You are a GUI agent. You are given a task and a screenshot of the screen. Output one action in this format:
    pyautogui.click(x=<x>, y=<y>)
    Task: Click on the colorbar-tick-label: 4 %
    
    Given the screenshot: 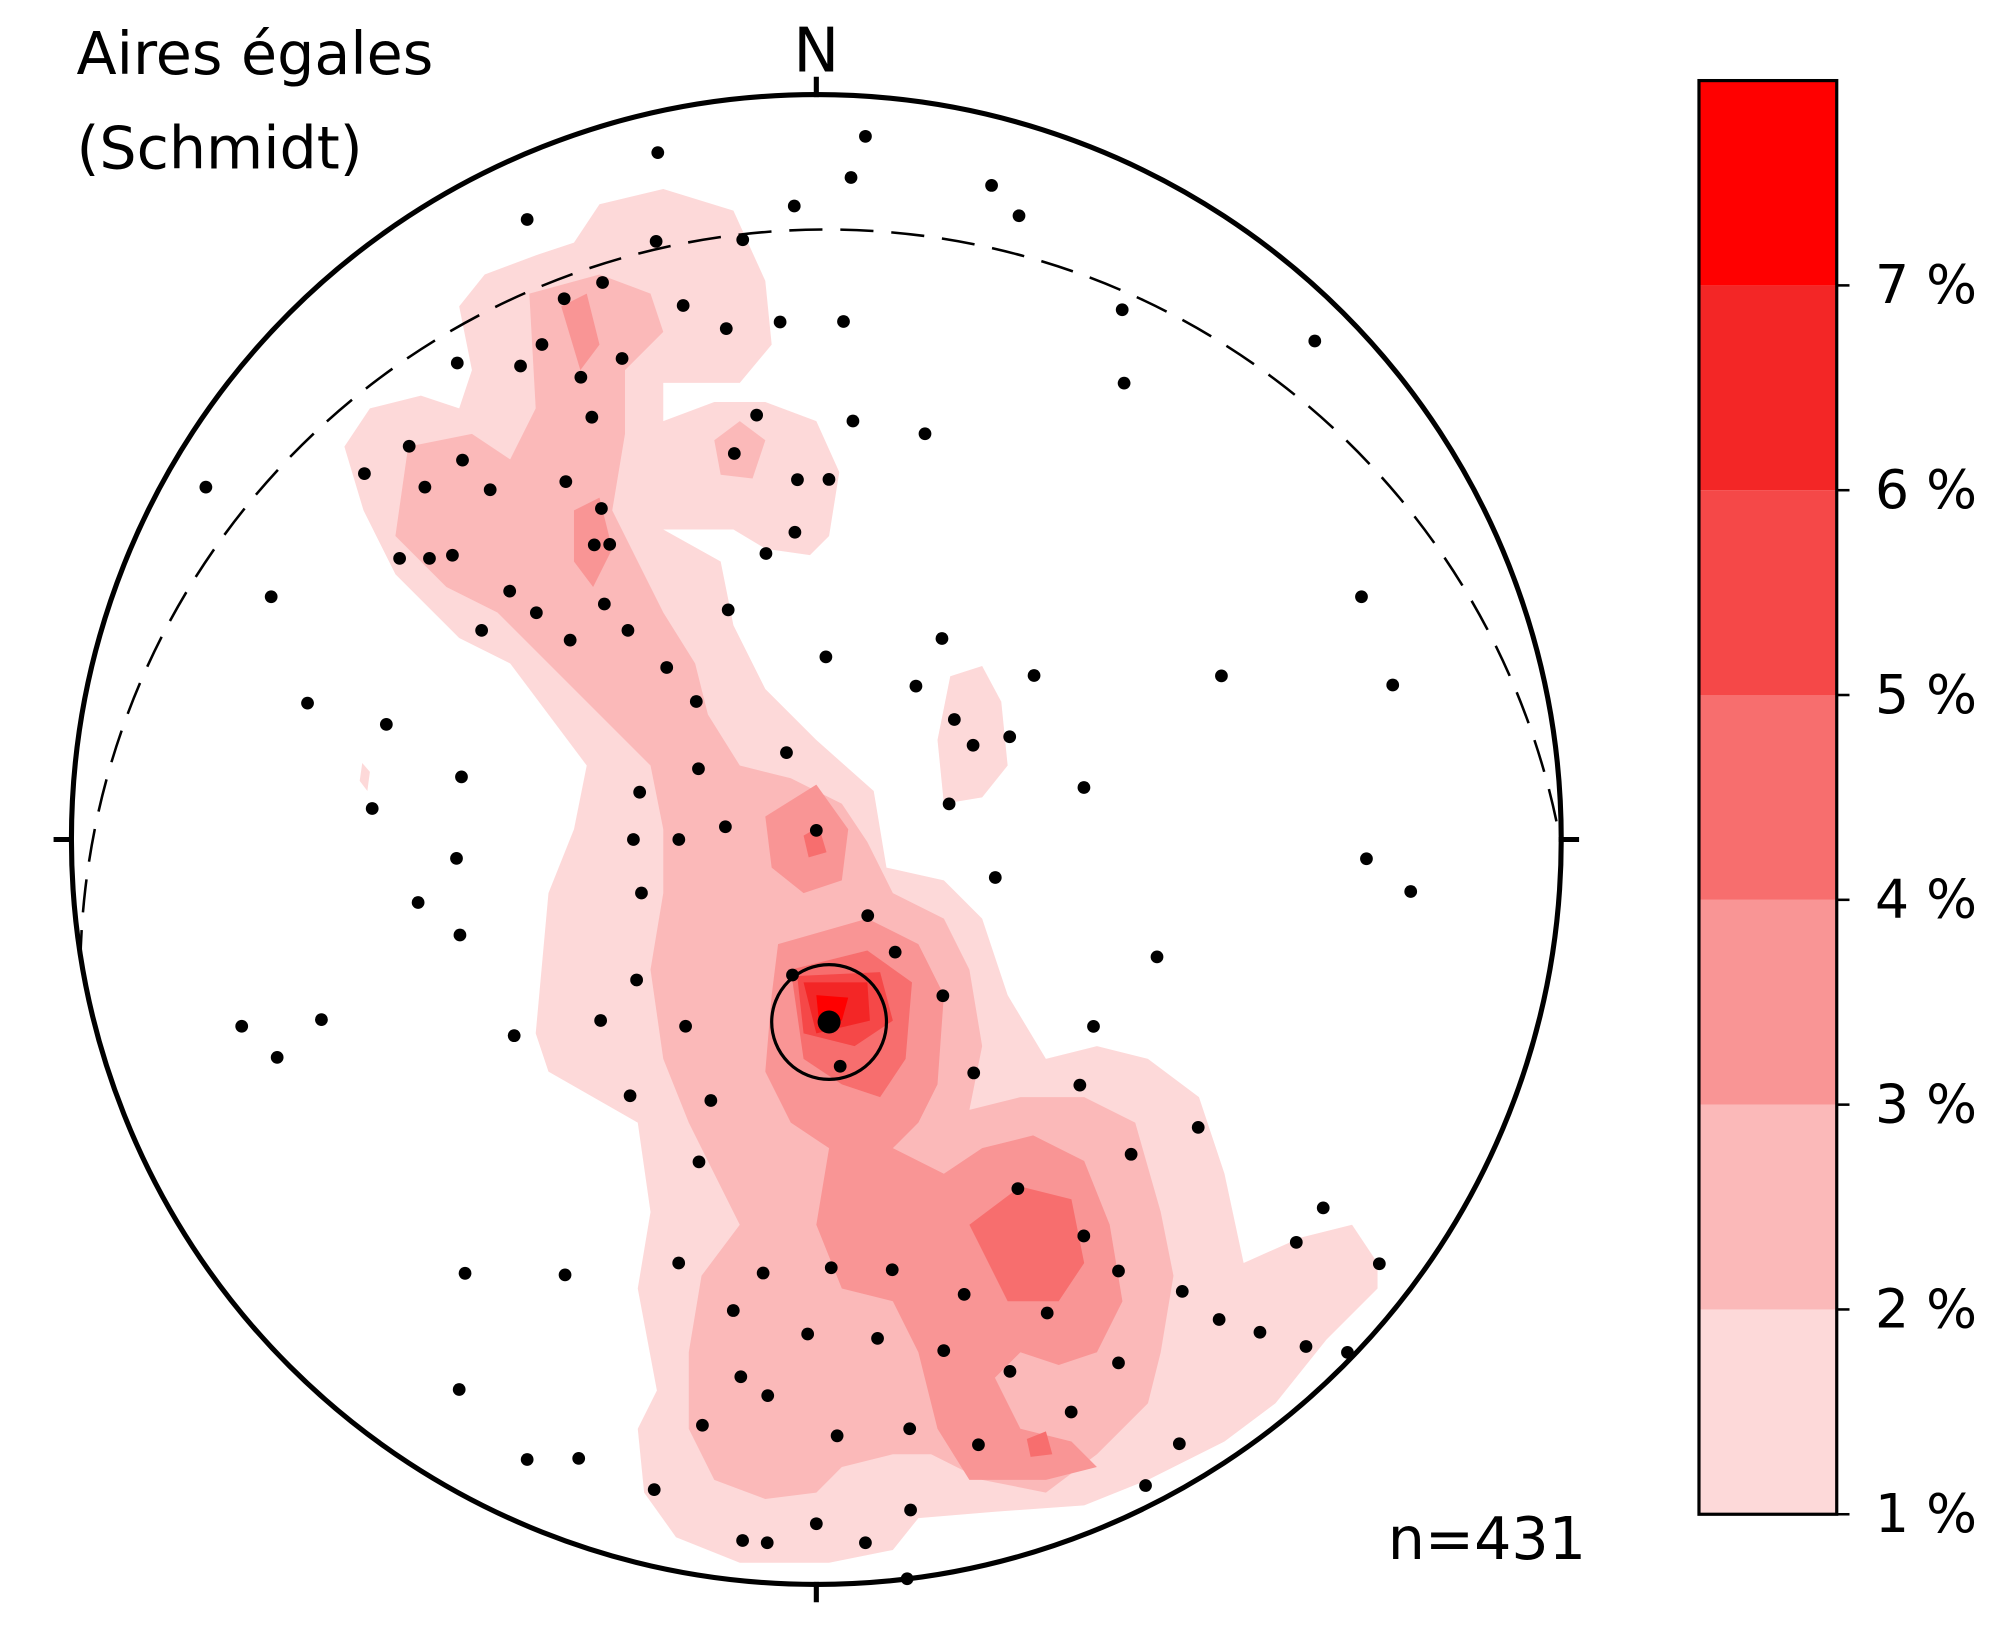 What is the action you would take?
    pyautogui.click(x=1926, y=899)
    